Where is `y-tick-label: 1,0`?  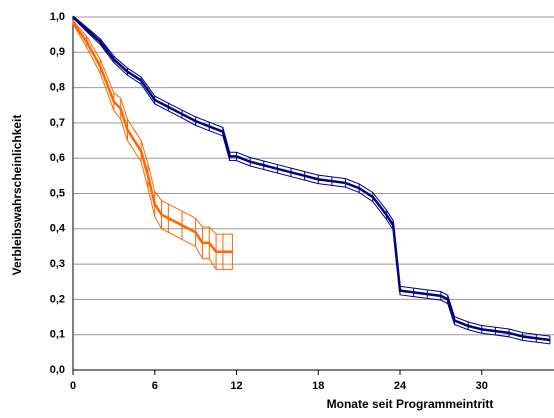
y-tick-label: 1,0 is located at coordinates (57, 17).